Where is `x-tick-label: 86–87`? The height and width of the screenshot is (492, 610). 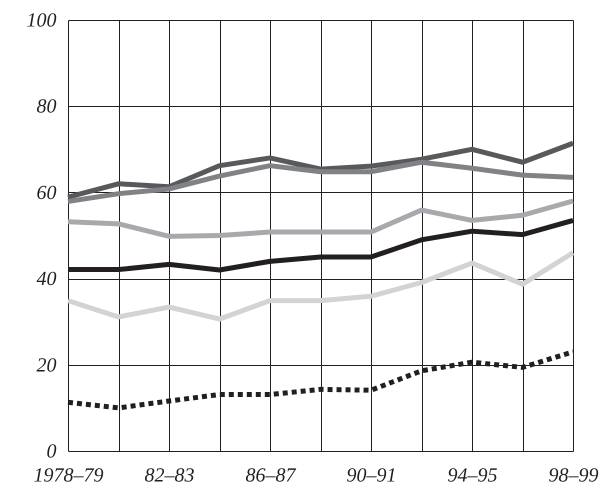 x-tick-label: 86–87 is located at coordinates (271, 475).